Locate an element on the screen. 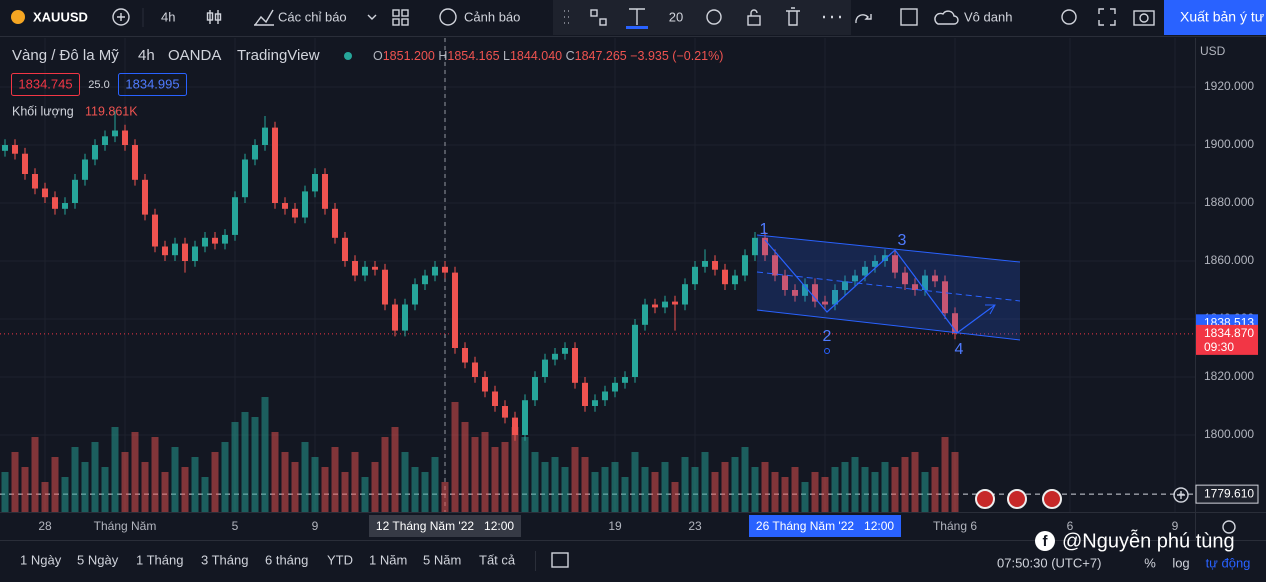 This screenshot has width=1266, height=582. volume-layer is located at coordinates (480, 454).